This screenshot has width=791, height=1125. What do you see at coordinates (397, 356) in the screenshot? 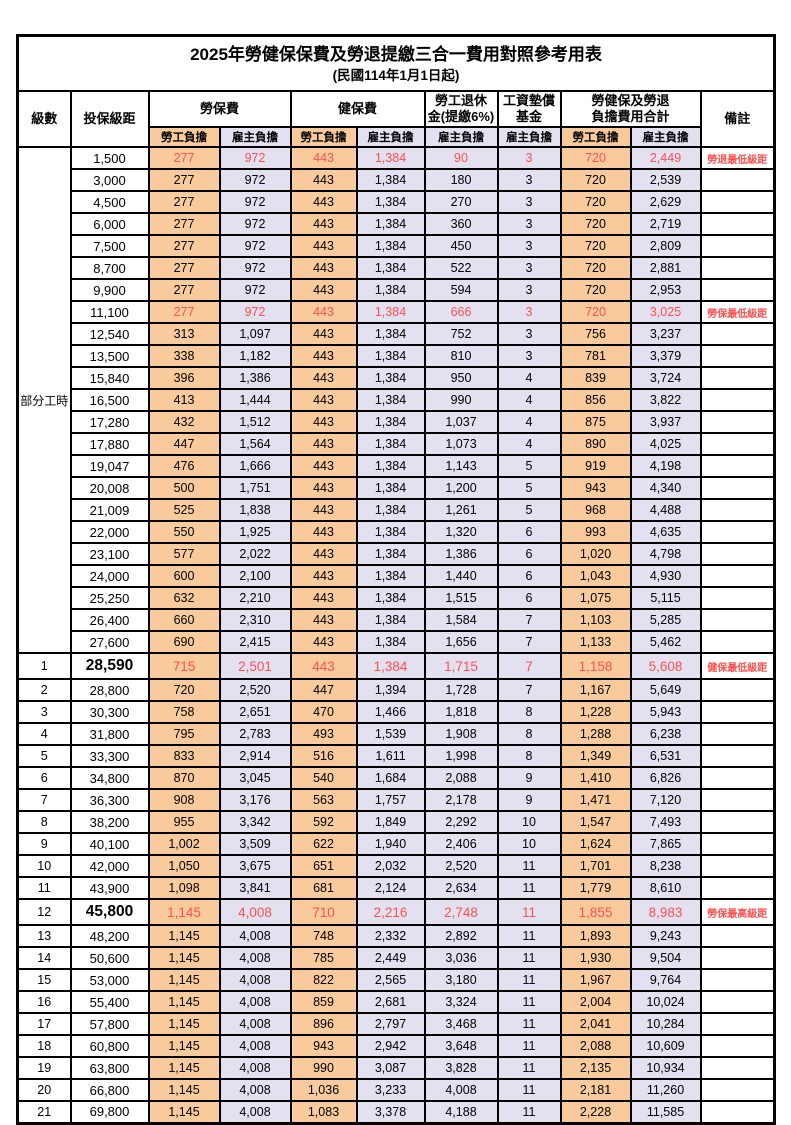
I see `table-row: 13,500 338 1,182 443 1,384 810 3 781 3,379` at bounding box center [397, 356].